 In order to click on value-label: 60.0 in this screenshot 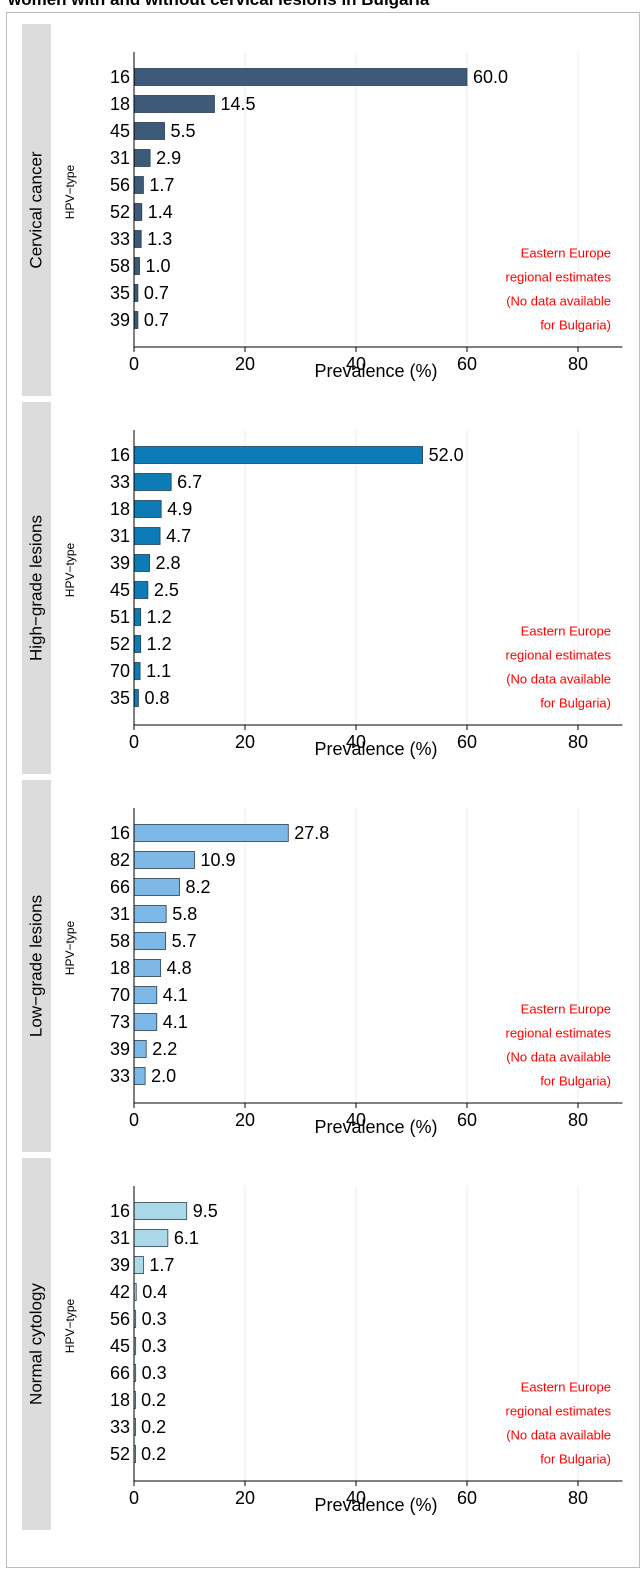, I will do `click(490, 77)`.